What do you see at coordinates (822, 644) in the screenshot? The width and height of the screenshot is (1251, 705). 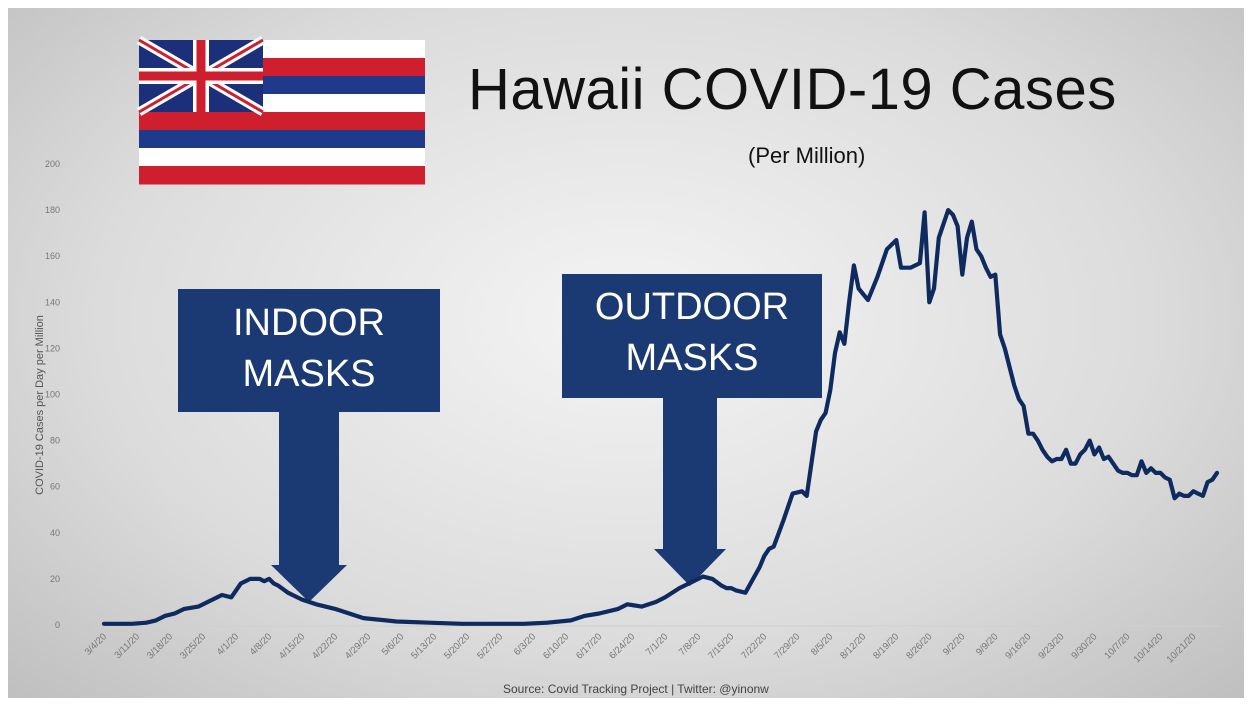 I see `x-tick-label: 8/5/20` at bounding box center [822, 644].